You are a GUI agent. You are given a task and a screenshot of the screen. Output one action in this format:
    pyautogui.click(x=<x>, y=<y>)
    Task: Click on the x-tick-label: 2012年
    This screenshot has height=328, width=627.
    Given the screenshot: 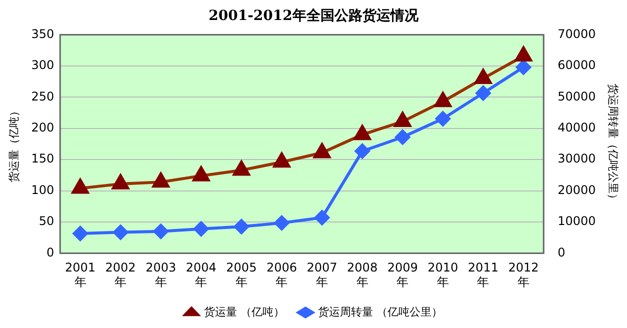 What is the action you would take?
    pyautogui.click(x=523, y=274)
    